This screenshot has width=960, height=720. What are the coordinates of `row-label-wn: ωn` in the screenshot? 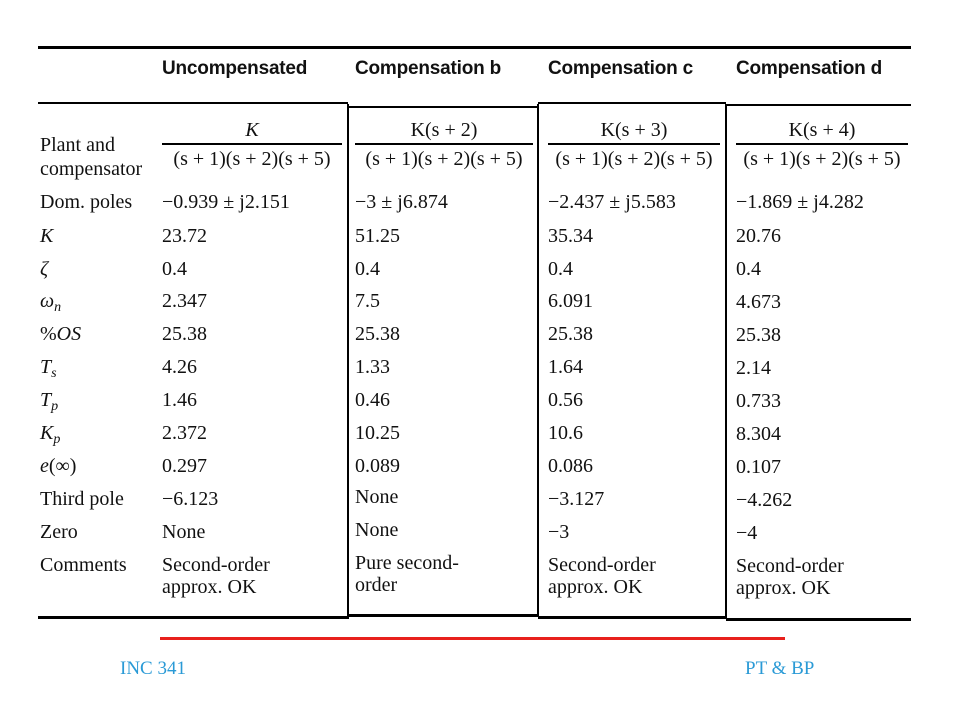 It's located at (50, 304).